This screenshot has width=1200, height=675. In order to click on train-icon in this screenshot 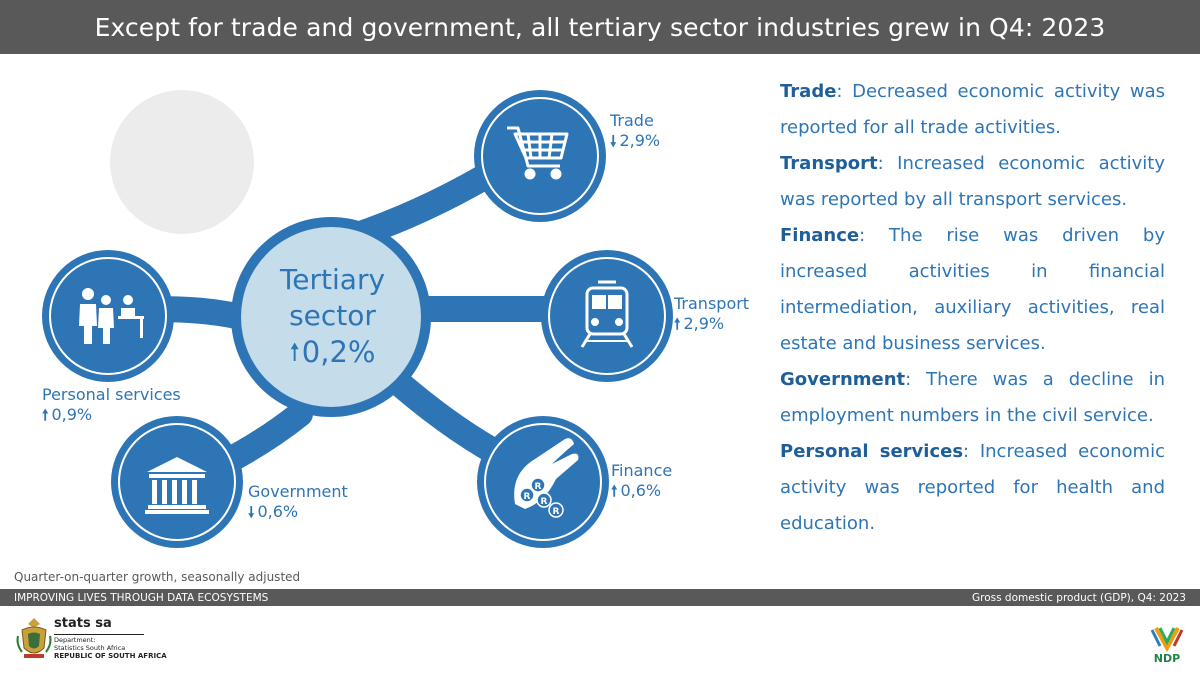, I will do `click(607, 314)`.